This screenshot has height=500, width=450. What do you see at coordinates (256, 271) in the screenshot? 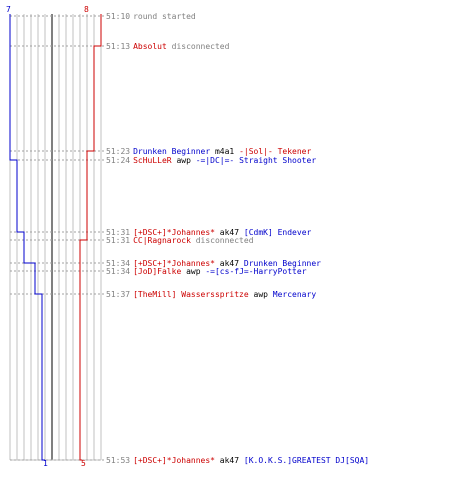
I see `event-text: -=[cs-fJ=-HarryPotter` at bounding box center [256, 271].